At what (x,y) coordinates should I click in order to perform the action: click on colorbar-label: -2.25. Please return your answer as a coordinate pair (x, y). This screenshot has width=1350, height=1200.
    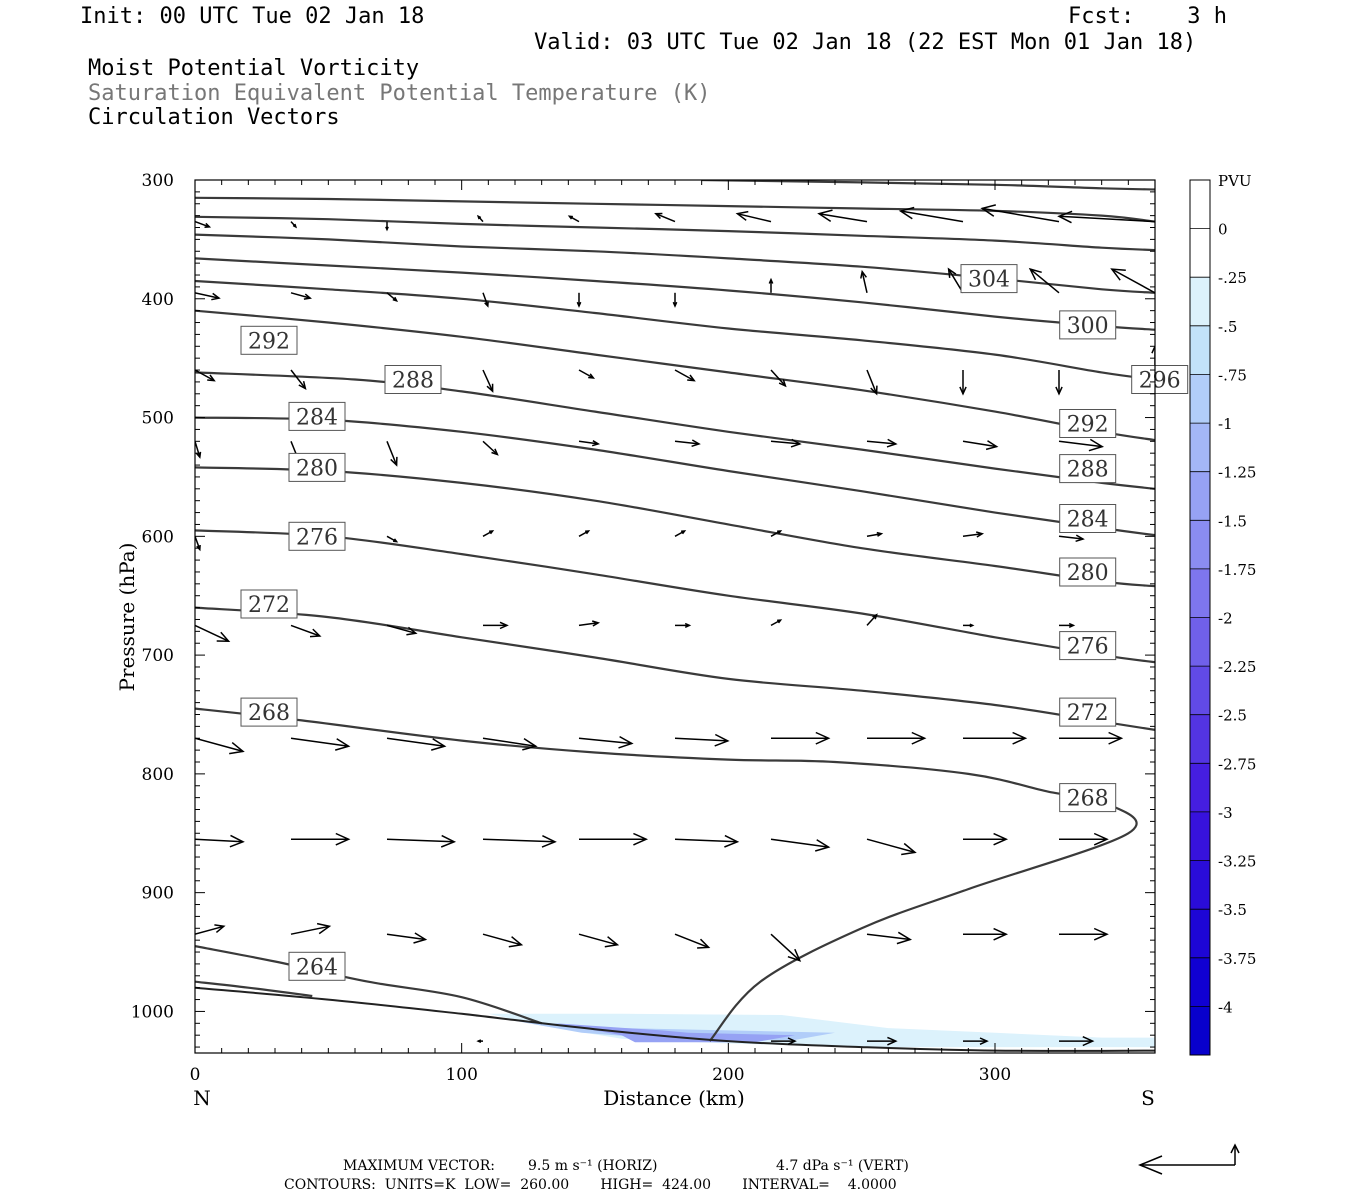
    Looking at the image, I should click on (1237, 667).